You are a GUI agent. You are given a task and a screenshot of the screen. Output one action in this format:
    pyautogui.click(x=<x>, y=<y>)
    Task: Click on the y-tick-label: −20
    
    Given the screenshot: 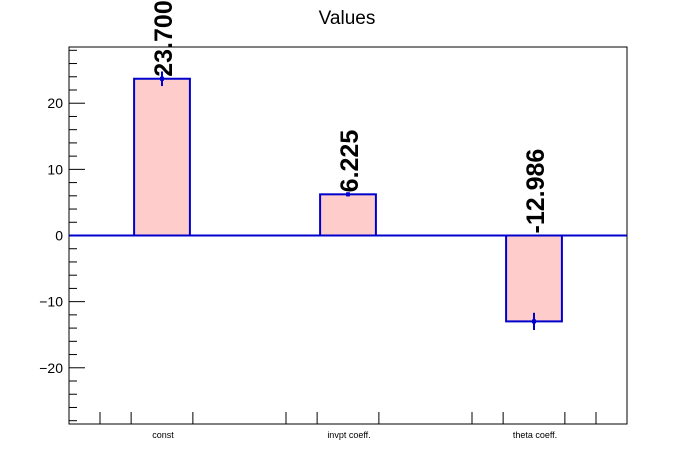 What is the action you would take?
    pyautogui.click(x=51, y=368)
    